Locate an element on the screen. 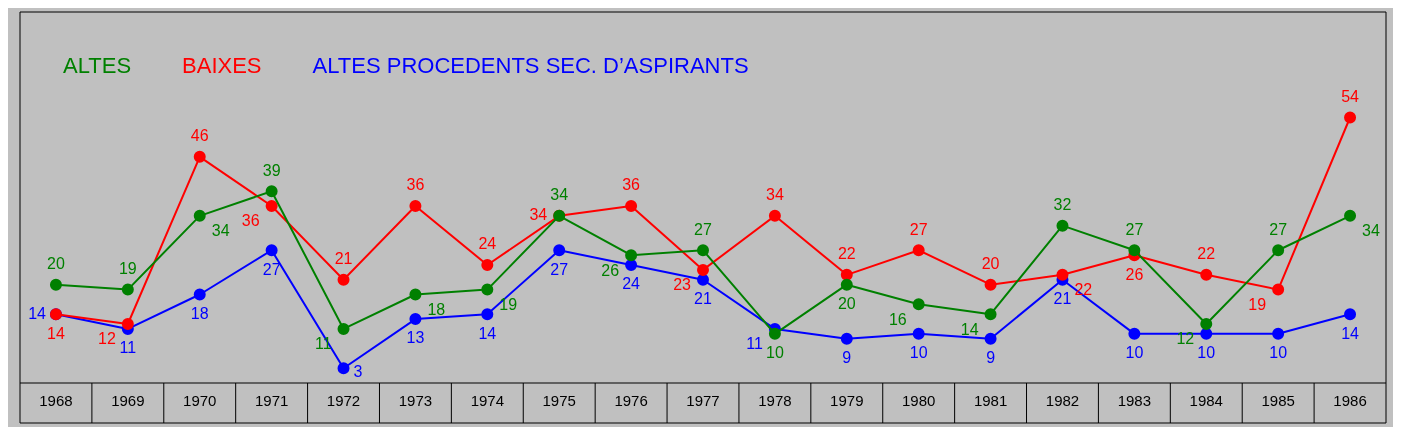 The image size is (1401, 435). data-label: 32 is located at coordinates (1062, 205).